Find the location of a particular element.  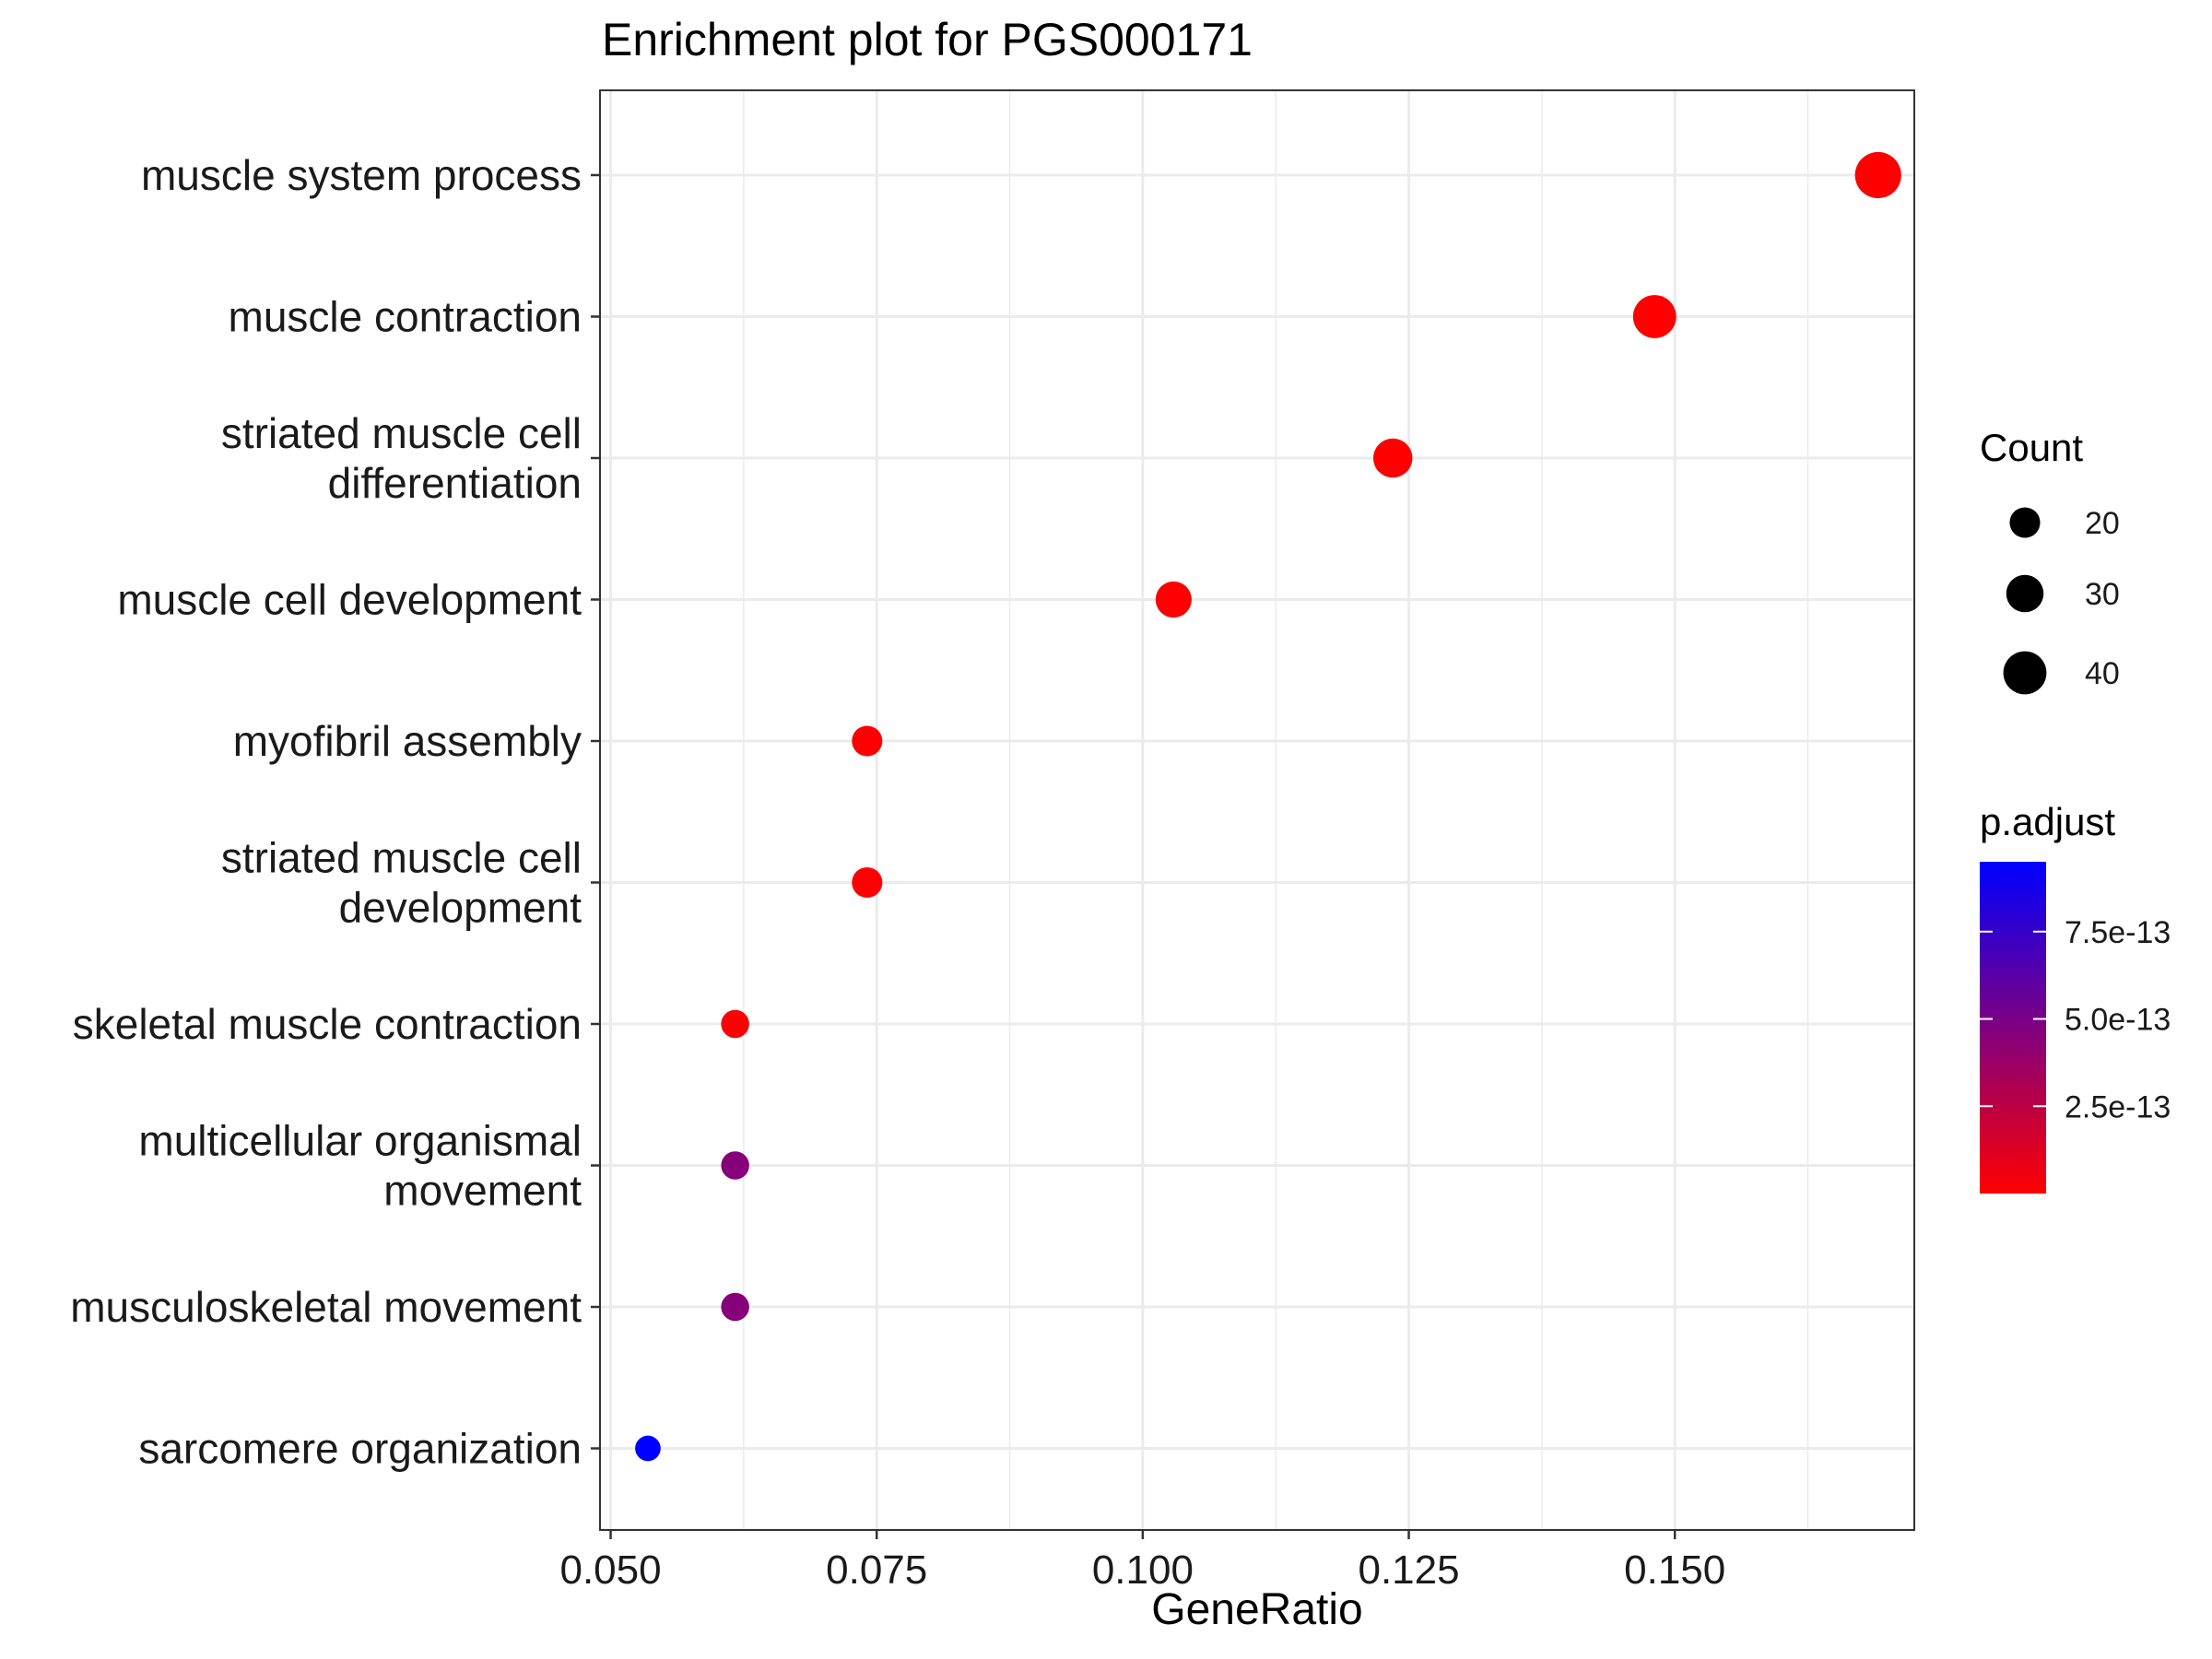

color-legend: p.adjust 2.5e-13 5.0e-13 7.5e-13 is located at coordinates (2075, 997).